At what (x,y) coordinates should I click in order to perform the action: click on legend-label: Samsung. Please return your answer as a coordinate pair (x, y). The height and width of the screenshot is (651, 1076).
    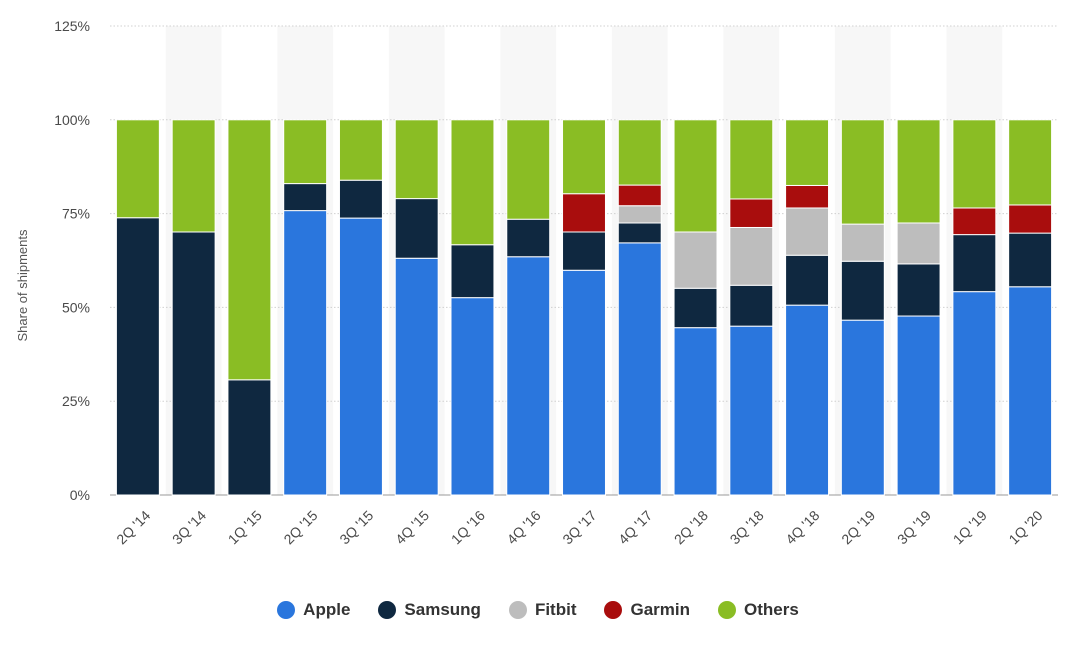
    Looking at the image, I should click on (442, 609).